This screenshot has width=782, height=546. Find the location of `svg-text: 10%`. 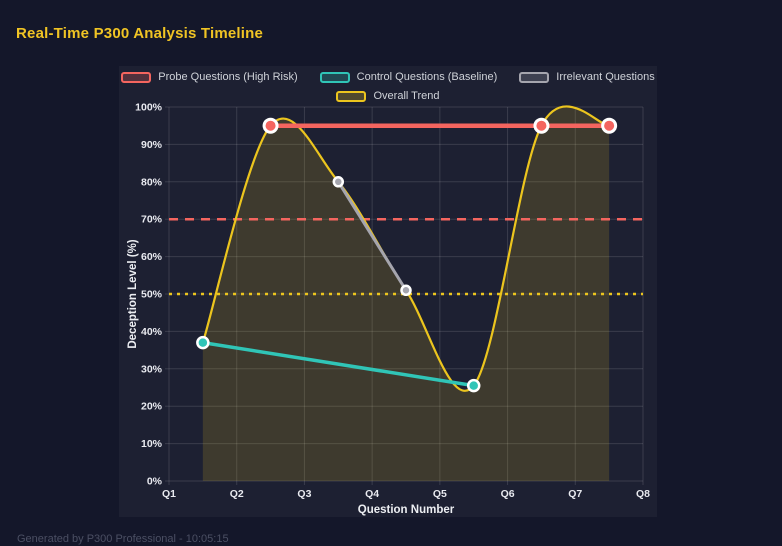

svg-text: 10% is located at coordinates (152, 444).